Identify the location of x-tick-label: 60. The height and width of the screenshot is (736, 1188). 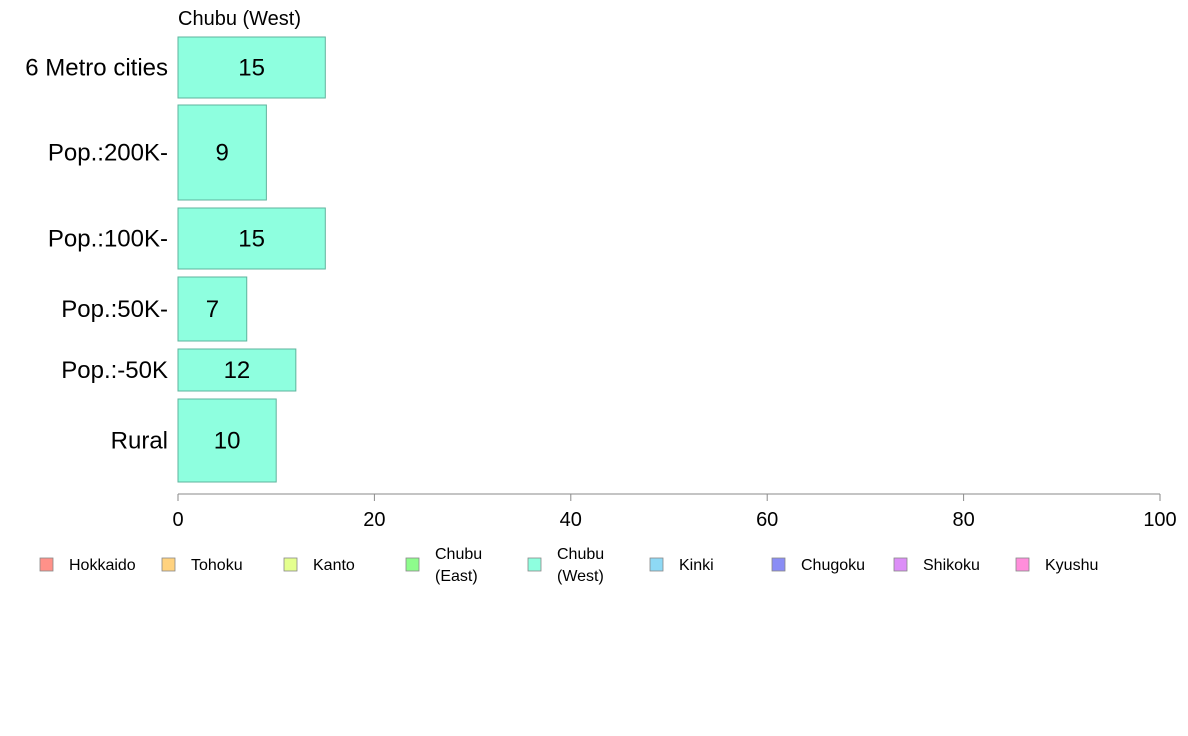
(767, 520).